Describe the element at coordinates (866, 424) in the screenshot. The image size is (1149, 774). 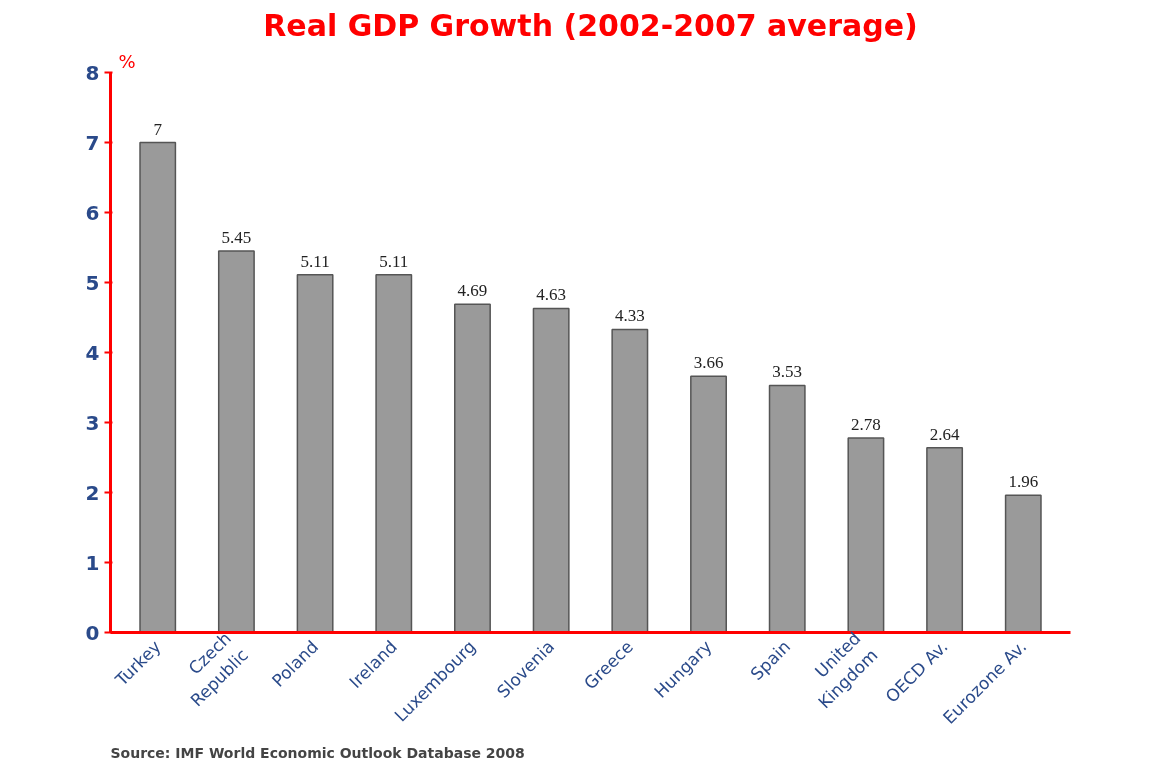
I see `data-label: 2.78` at that location.